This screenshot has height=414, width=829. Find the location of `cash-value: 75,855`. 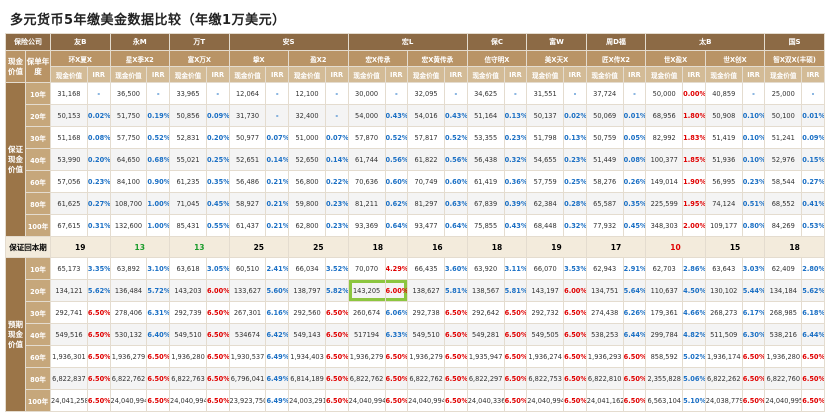

cash-value: 75,855 is located at coordinates (485, 225).